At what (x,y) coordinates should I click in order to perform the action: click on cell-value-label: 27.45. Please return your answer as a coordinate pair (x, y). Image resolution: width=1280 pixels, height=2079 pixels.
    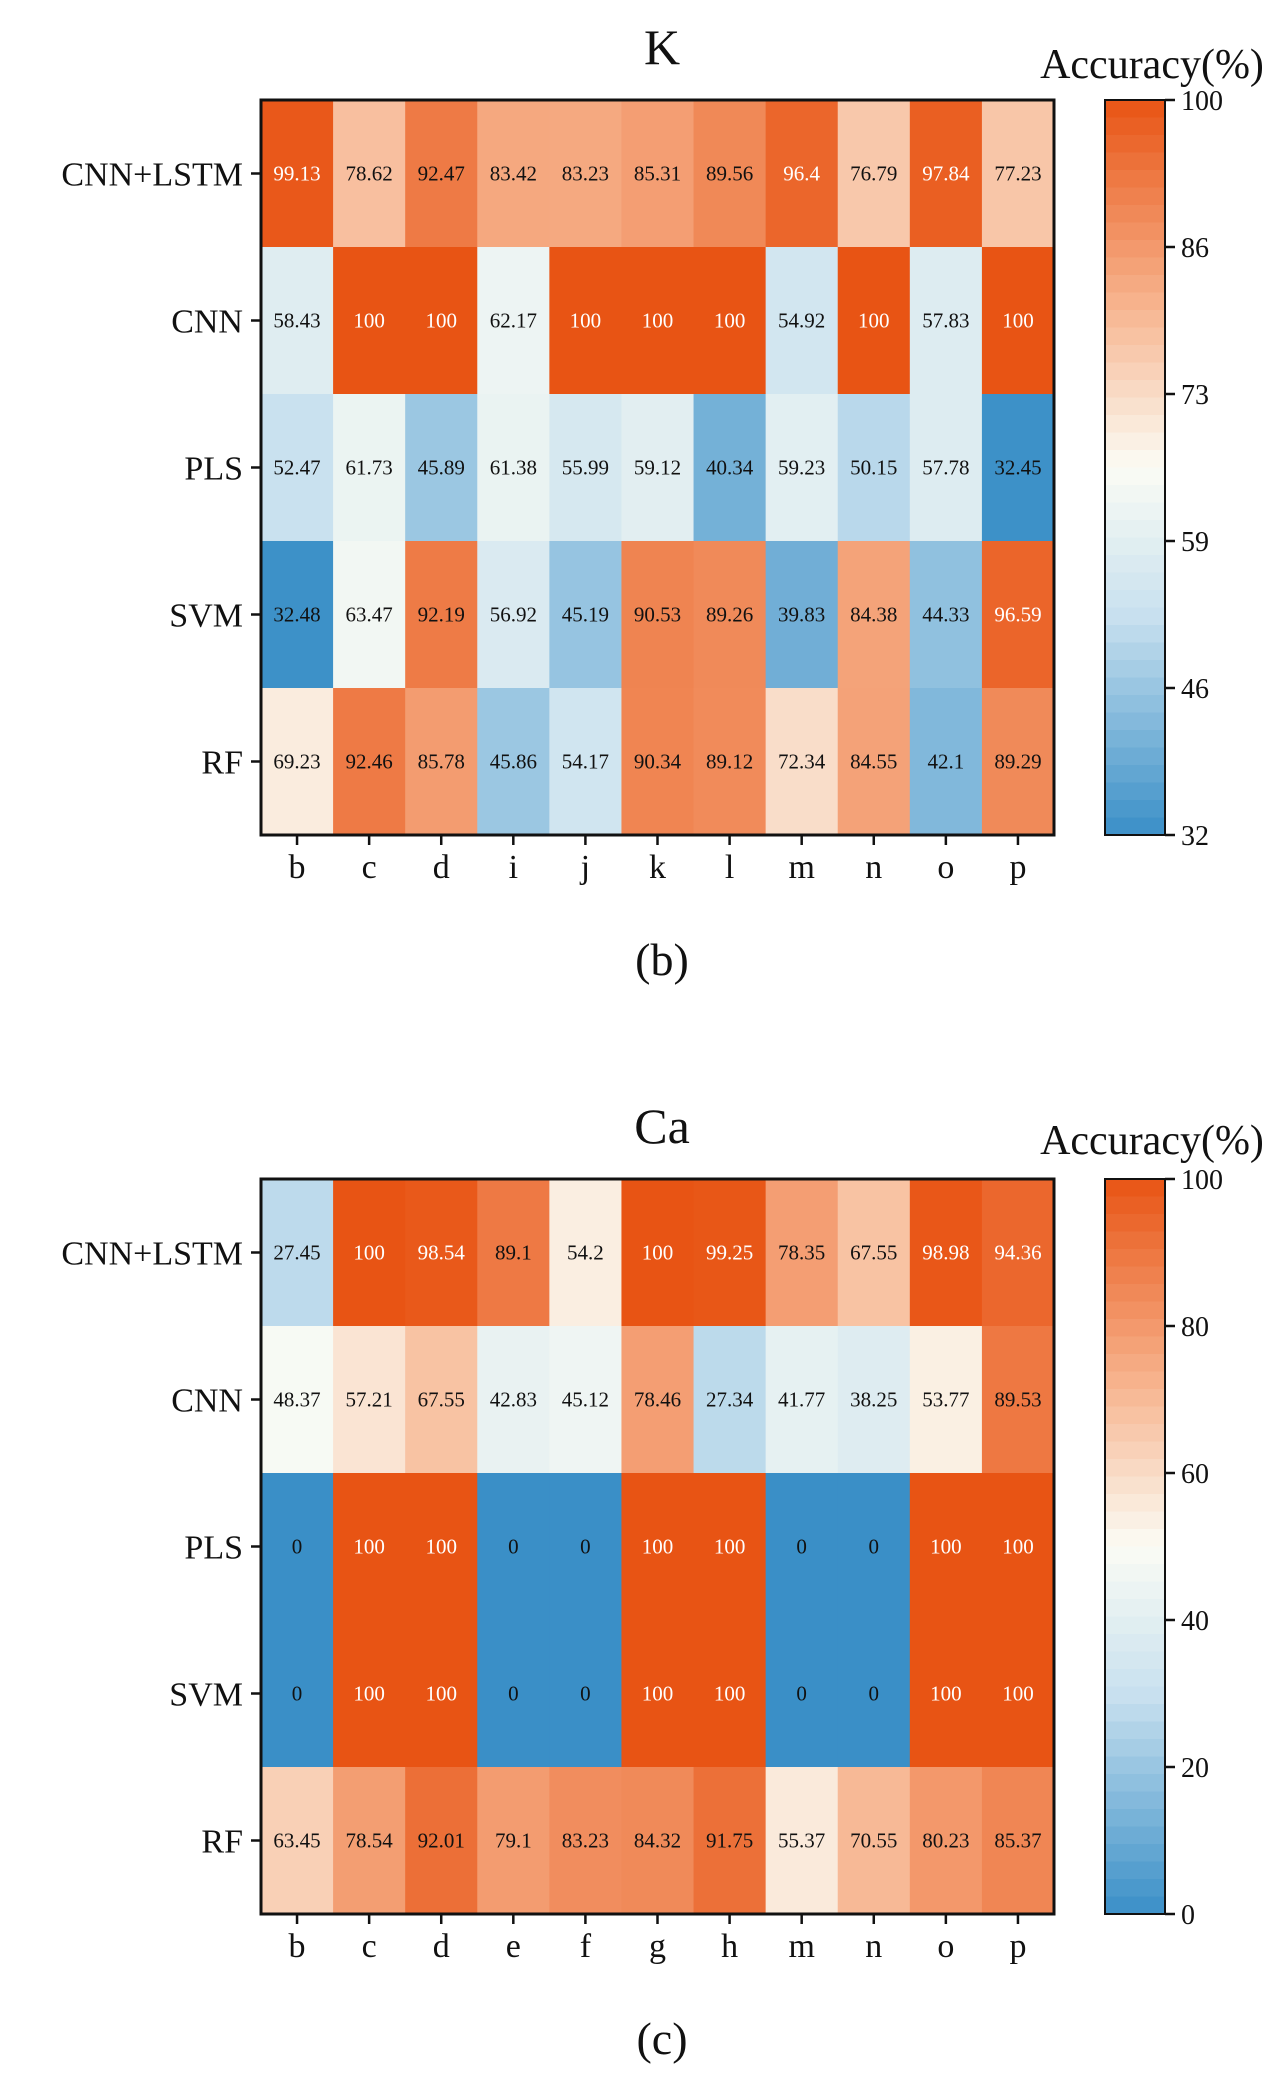
    Looking at the image, I should click on (296, 1253).